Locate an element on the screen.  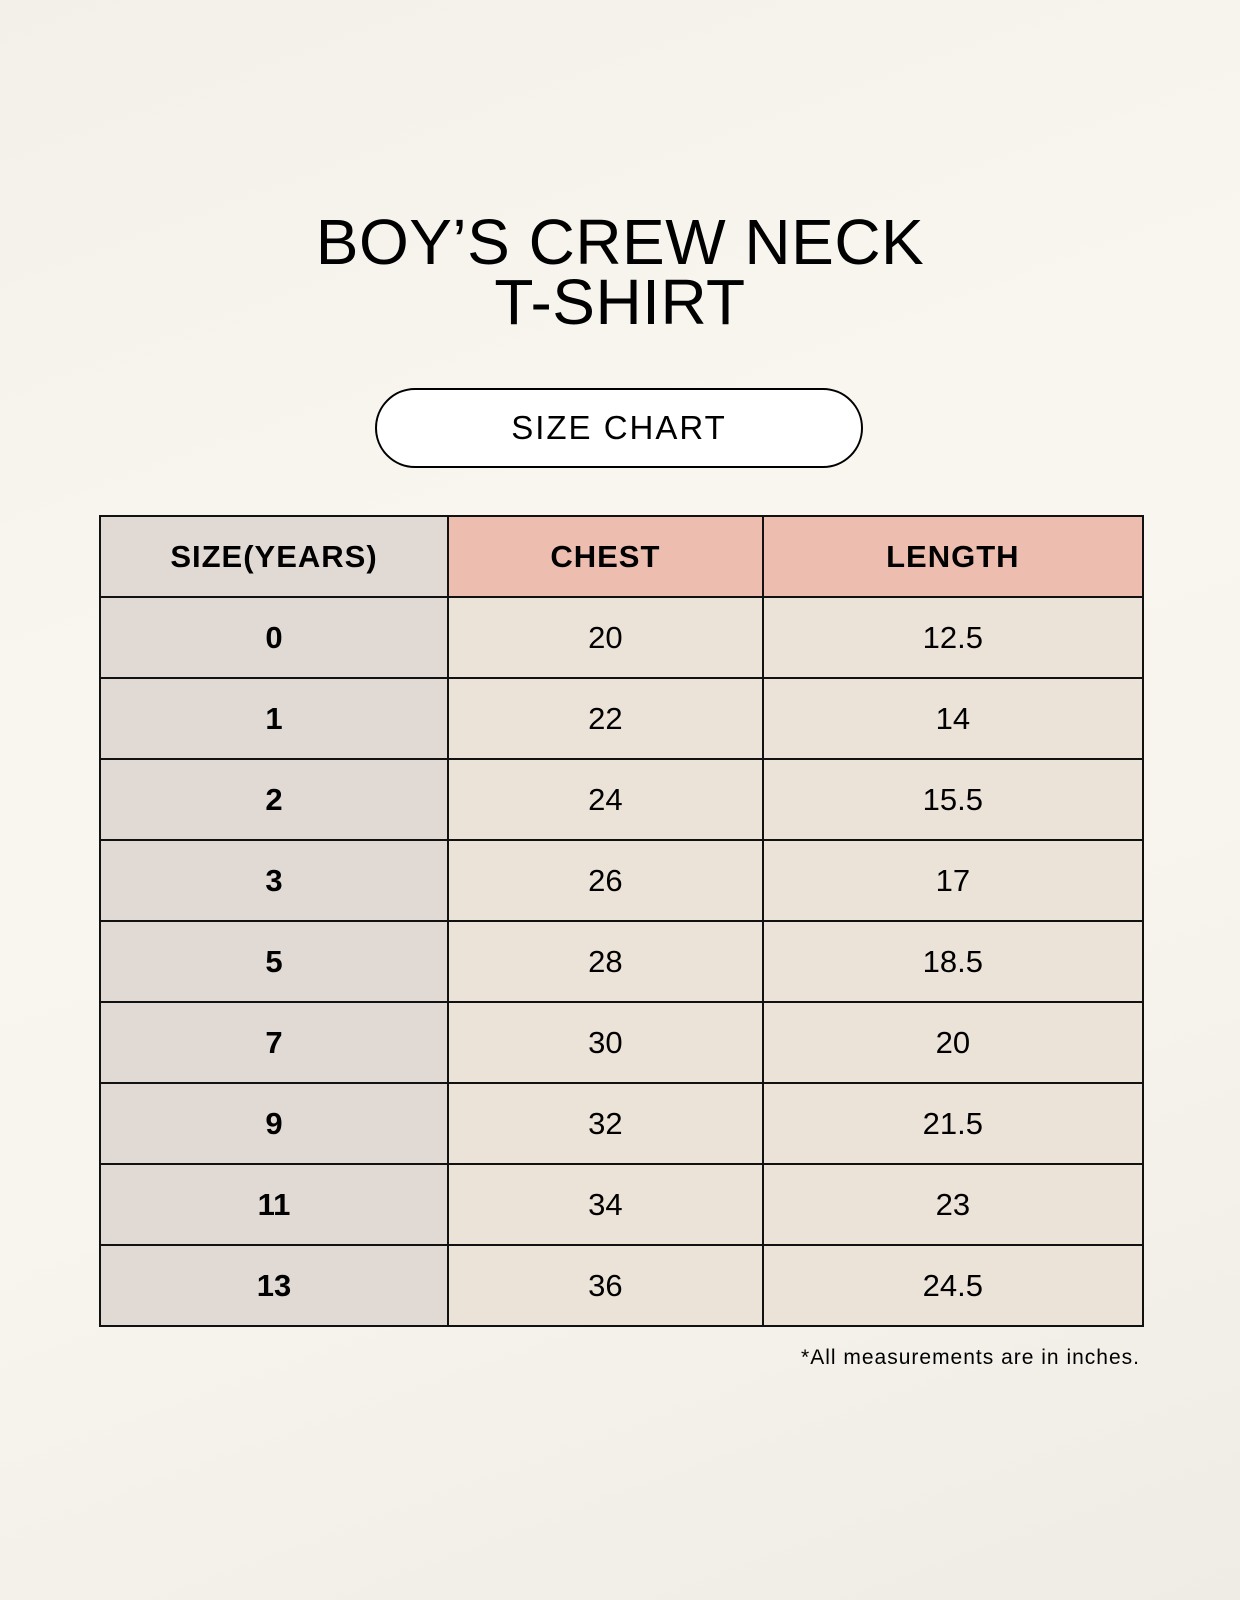
page-title: BOY’S CREW NECK T-SHIRT is located at coordinates (620, 272).